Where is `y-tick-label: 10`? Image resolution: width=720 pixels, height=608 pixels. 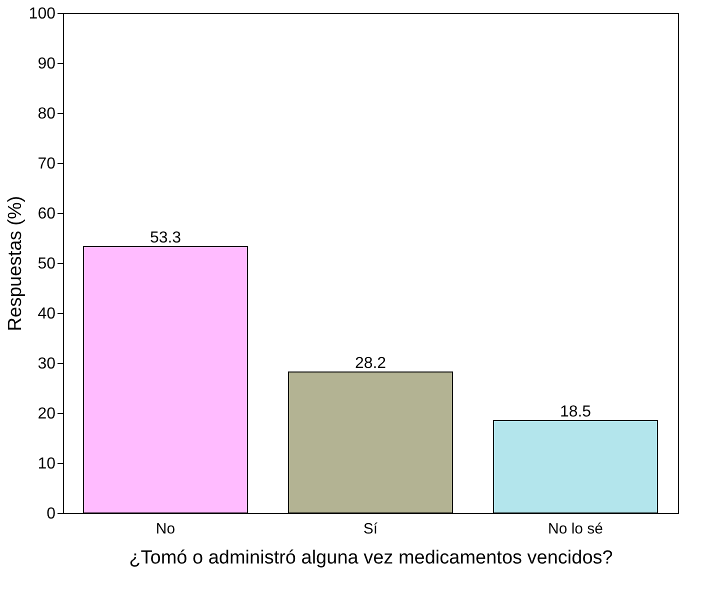
y-tick-label: 10 is located at coordinates (47, 464).